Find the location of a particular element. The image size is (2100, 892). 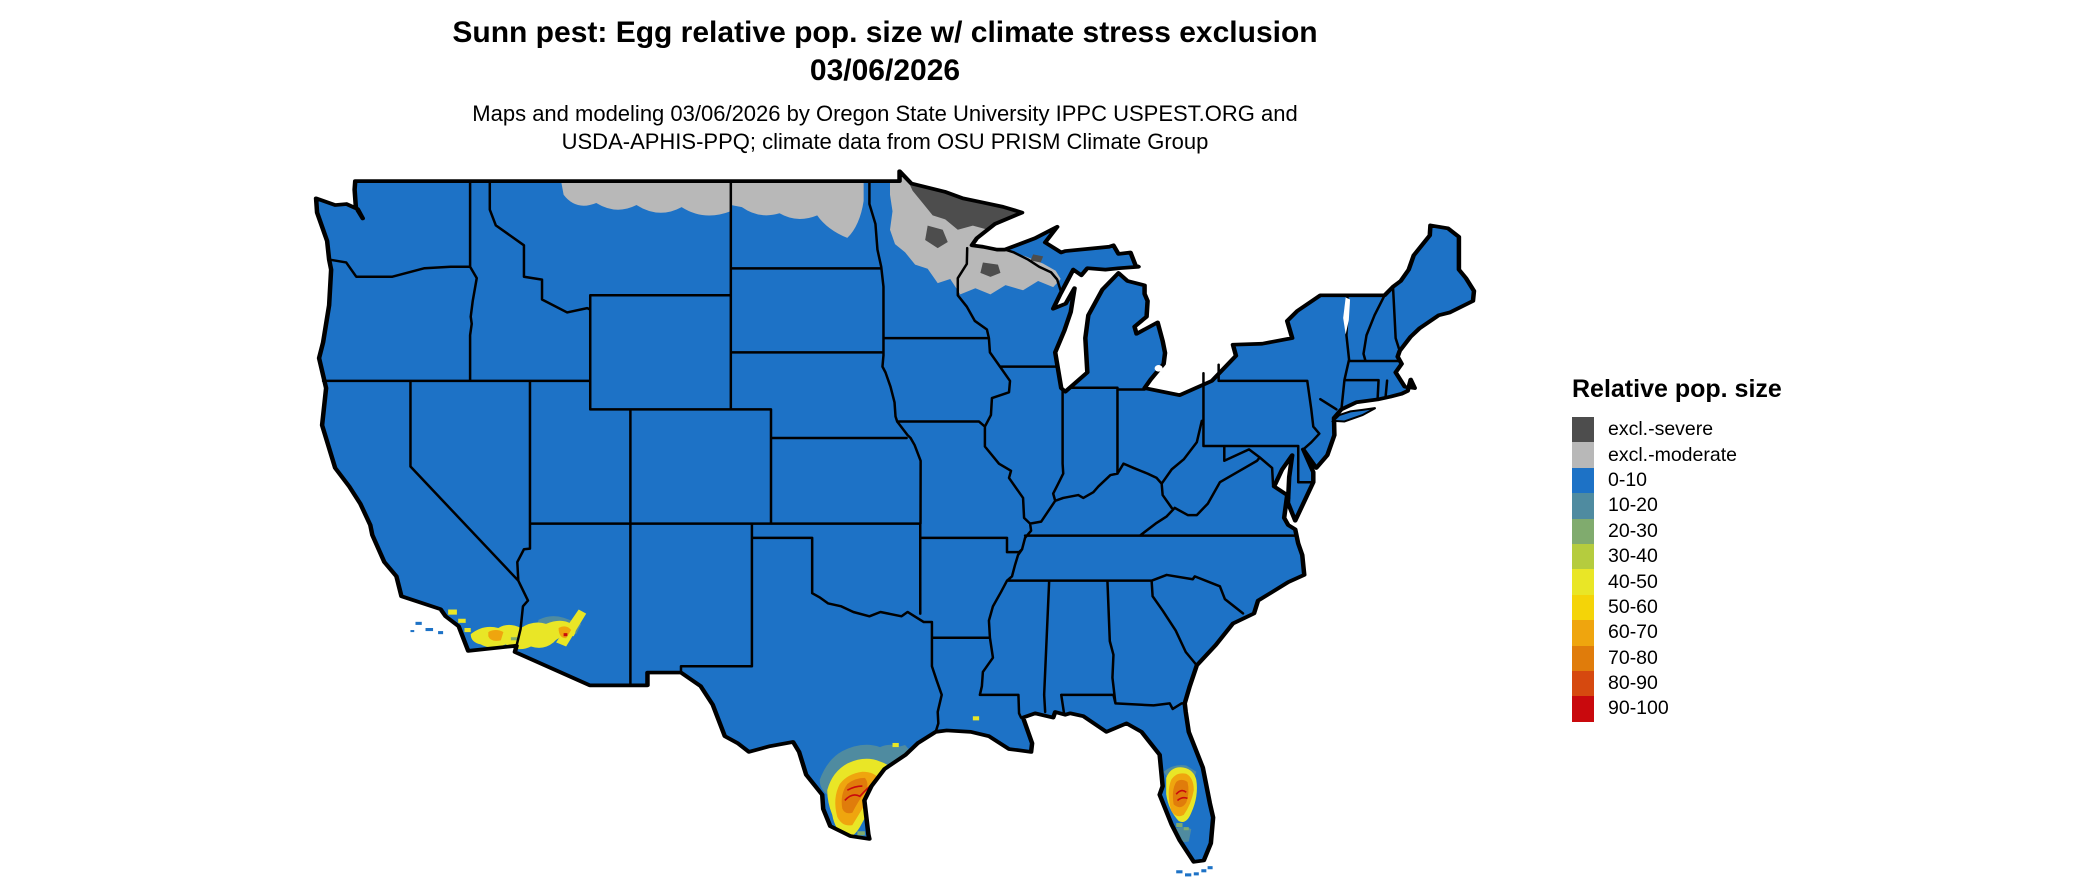

legend-item: 20-30 is located at coordinates (1677, 531).